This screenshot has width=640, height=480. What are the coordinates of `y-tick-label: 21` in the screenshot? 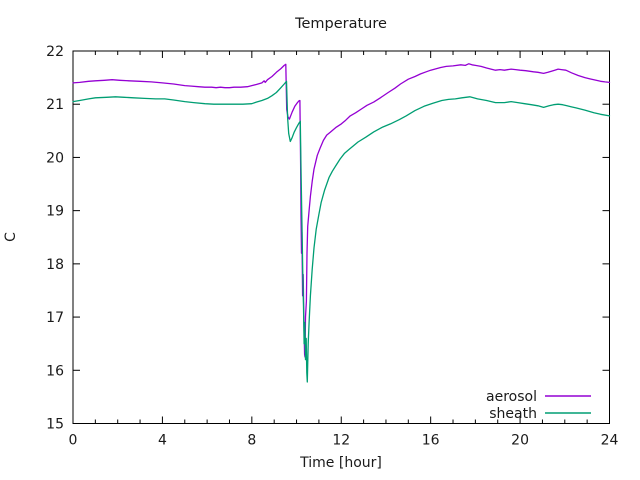 It's located at (55, 105).